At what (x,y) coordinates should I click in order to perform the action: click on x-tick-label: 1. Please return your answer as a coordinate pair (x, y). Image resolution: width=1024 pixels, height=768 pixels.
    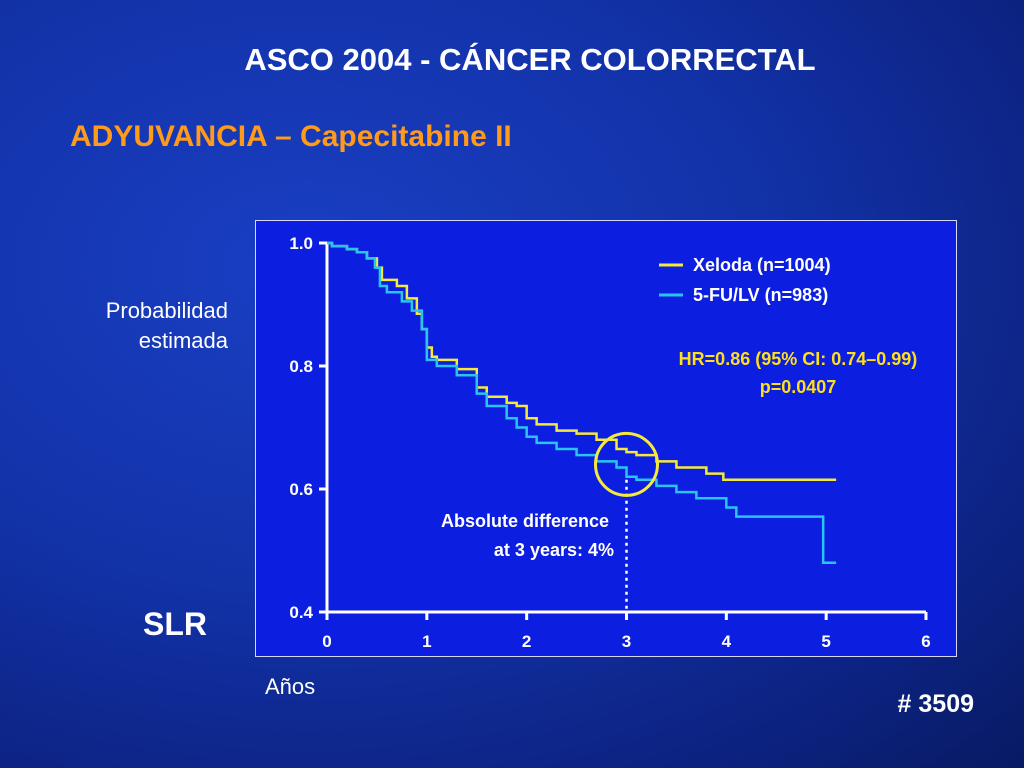
    Looking at the image, I should click on (426, 641).